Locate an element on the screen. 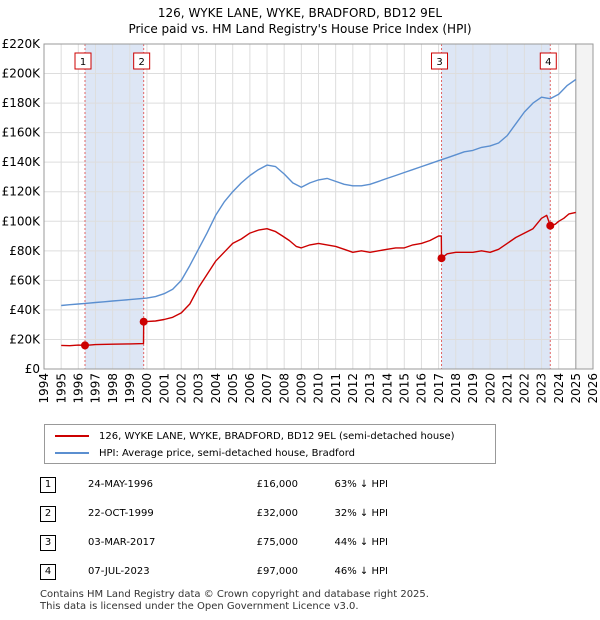  transaction-date: 22-OCT-1999 is located at coordinates (121, 513).